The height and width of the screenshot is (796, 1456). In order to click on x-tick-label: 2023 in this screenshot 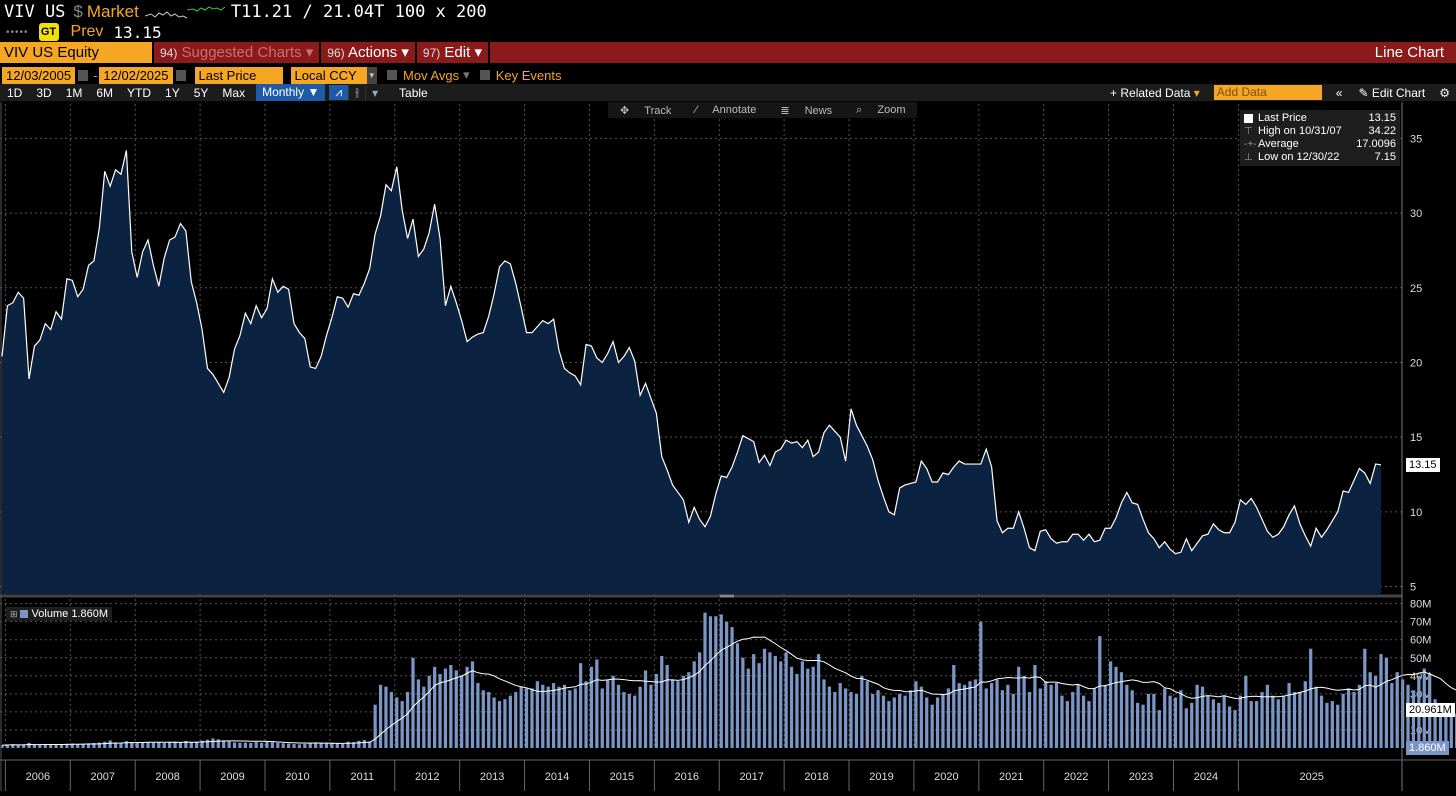, I will do `click(1141, 777)`.